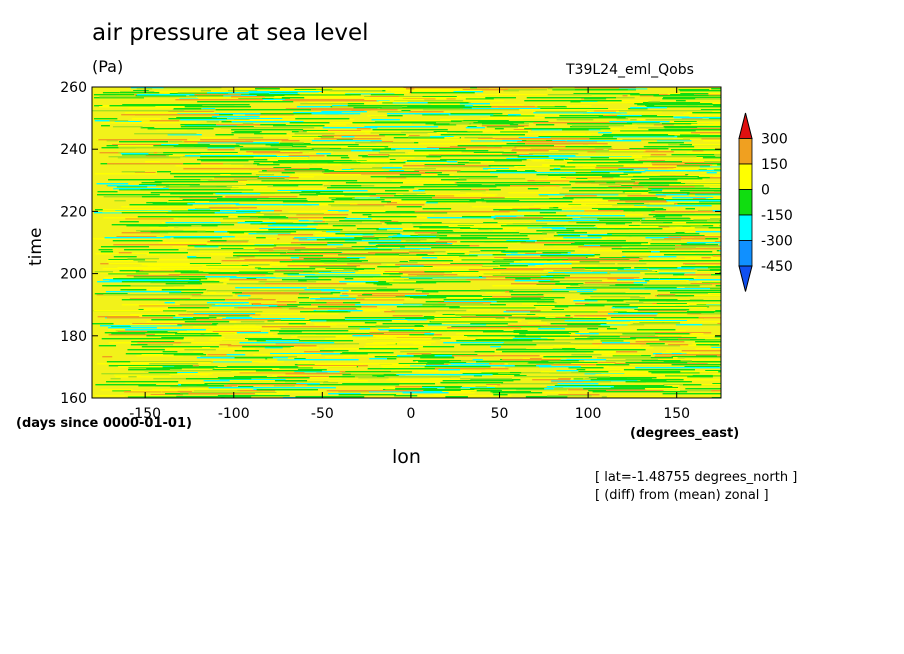 This screenshot has height=654, width=904. I want to click on y-axis-label: time, so click(36, 246).